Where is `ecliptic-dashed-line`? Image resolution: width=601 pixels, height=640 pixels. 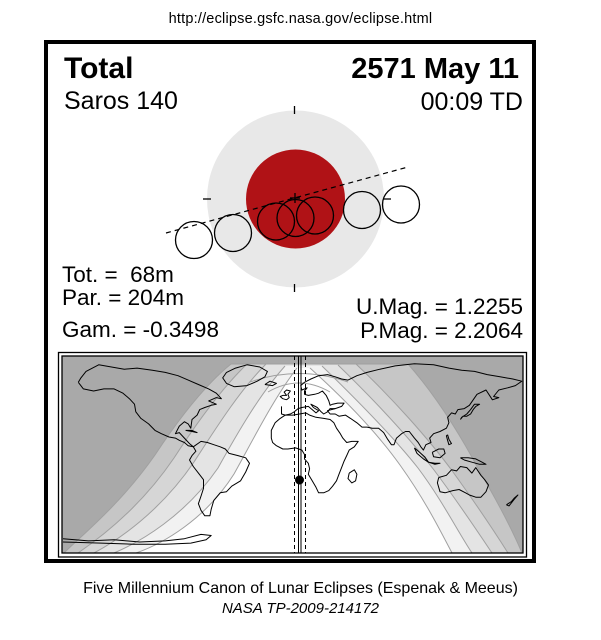
ecliptic-dashed-line is located at coordinates (287, 200).